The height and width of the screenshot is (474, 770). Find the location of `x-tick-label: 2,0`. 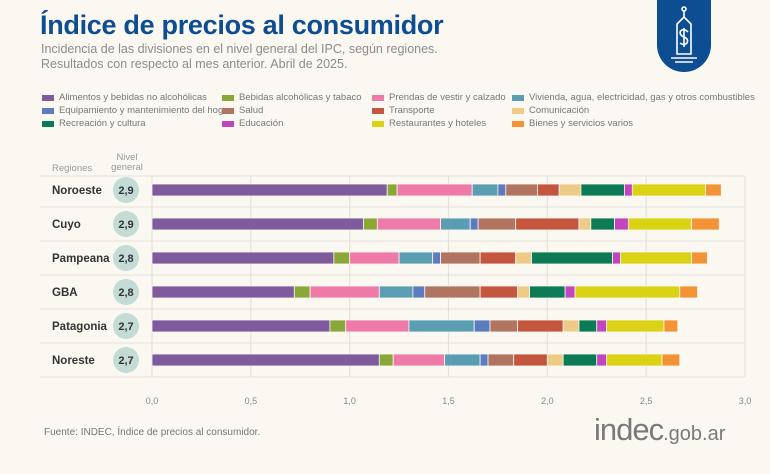

x-tick-label: 2,0 is located at coordinates (547, 401).